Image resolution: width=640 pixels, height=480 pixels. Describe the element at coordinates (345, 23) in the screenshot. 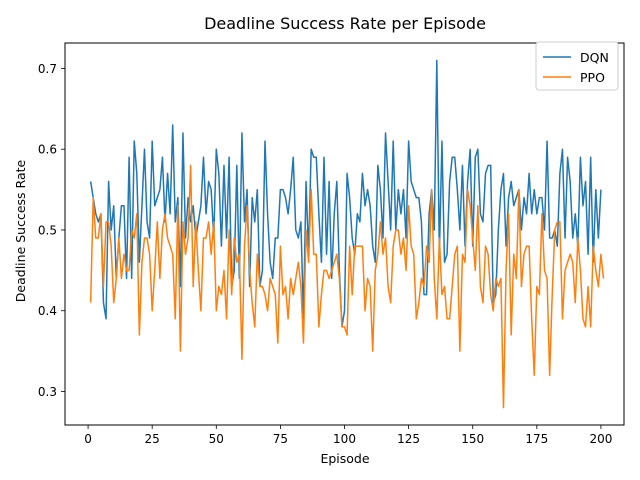

I see `chart-title: Deadline Success Rate per Episode` at that location.